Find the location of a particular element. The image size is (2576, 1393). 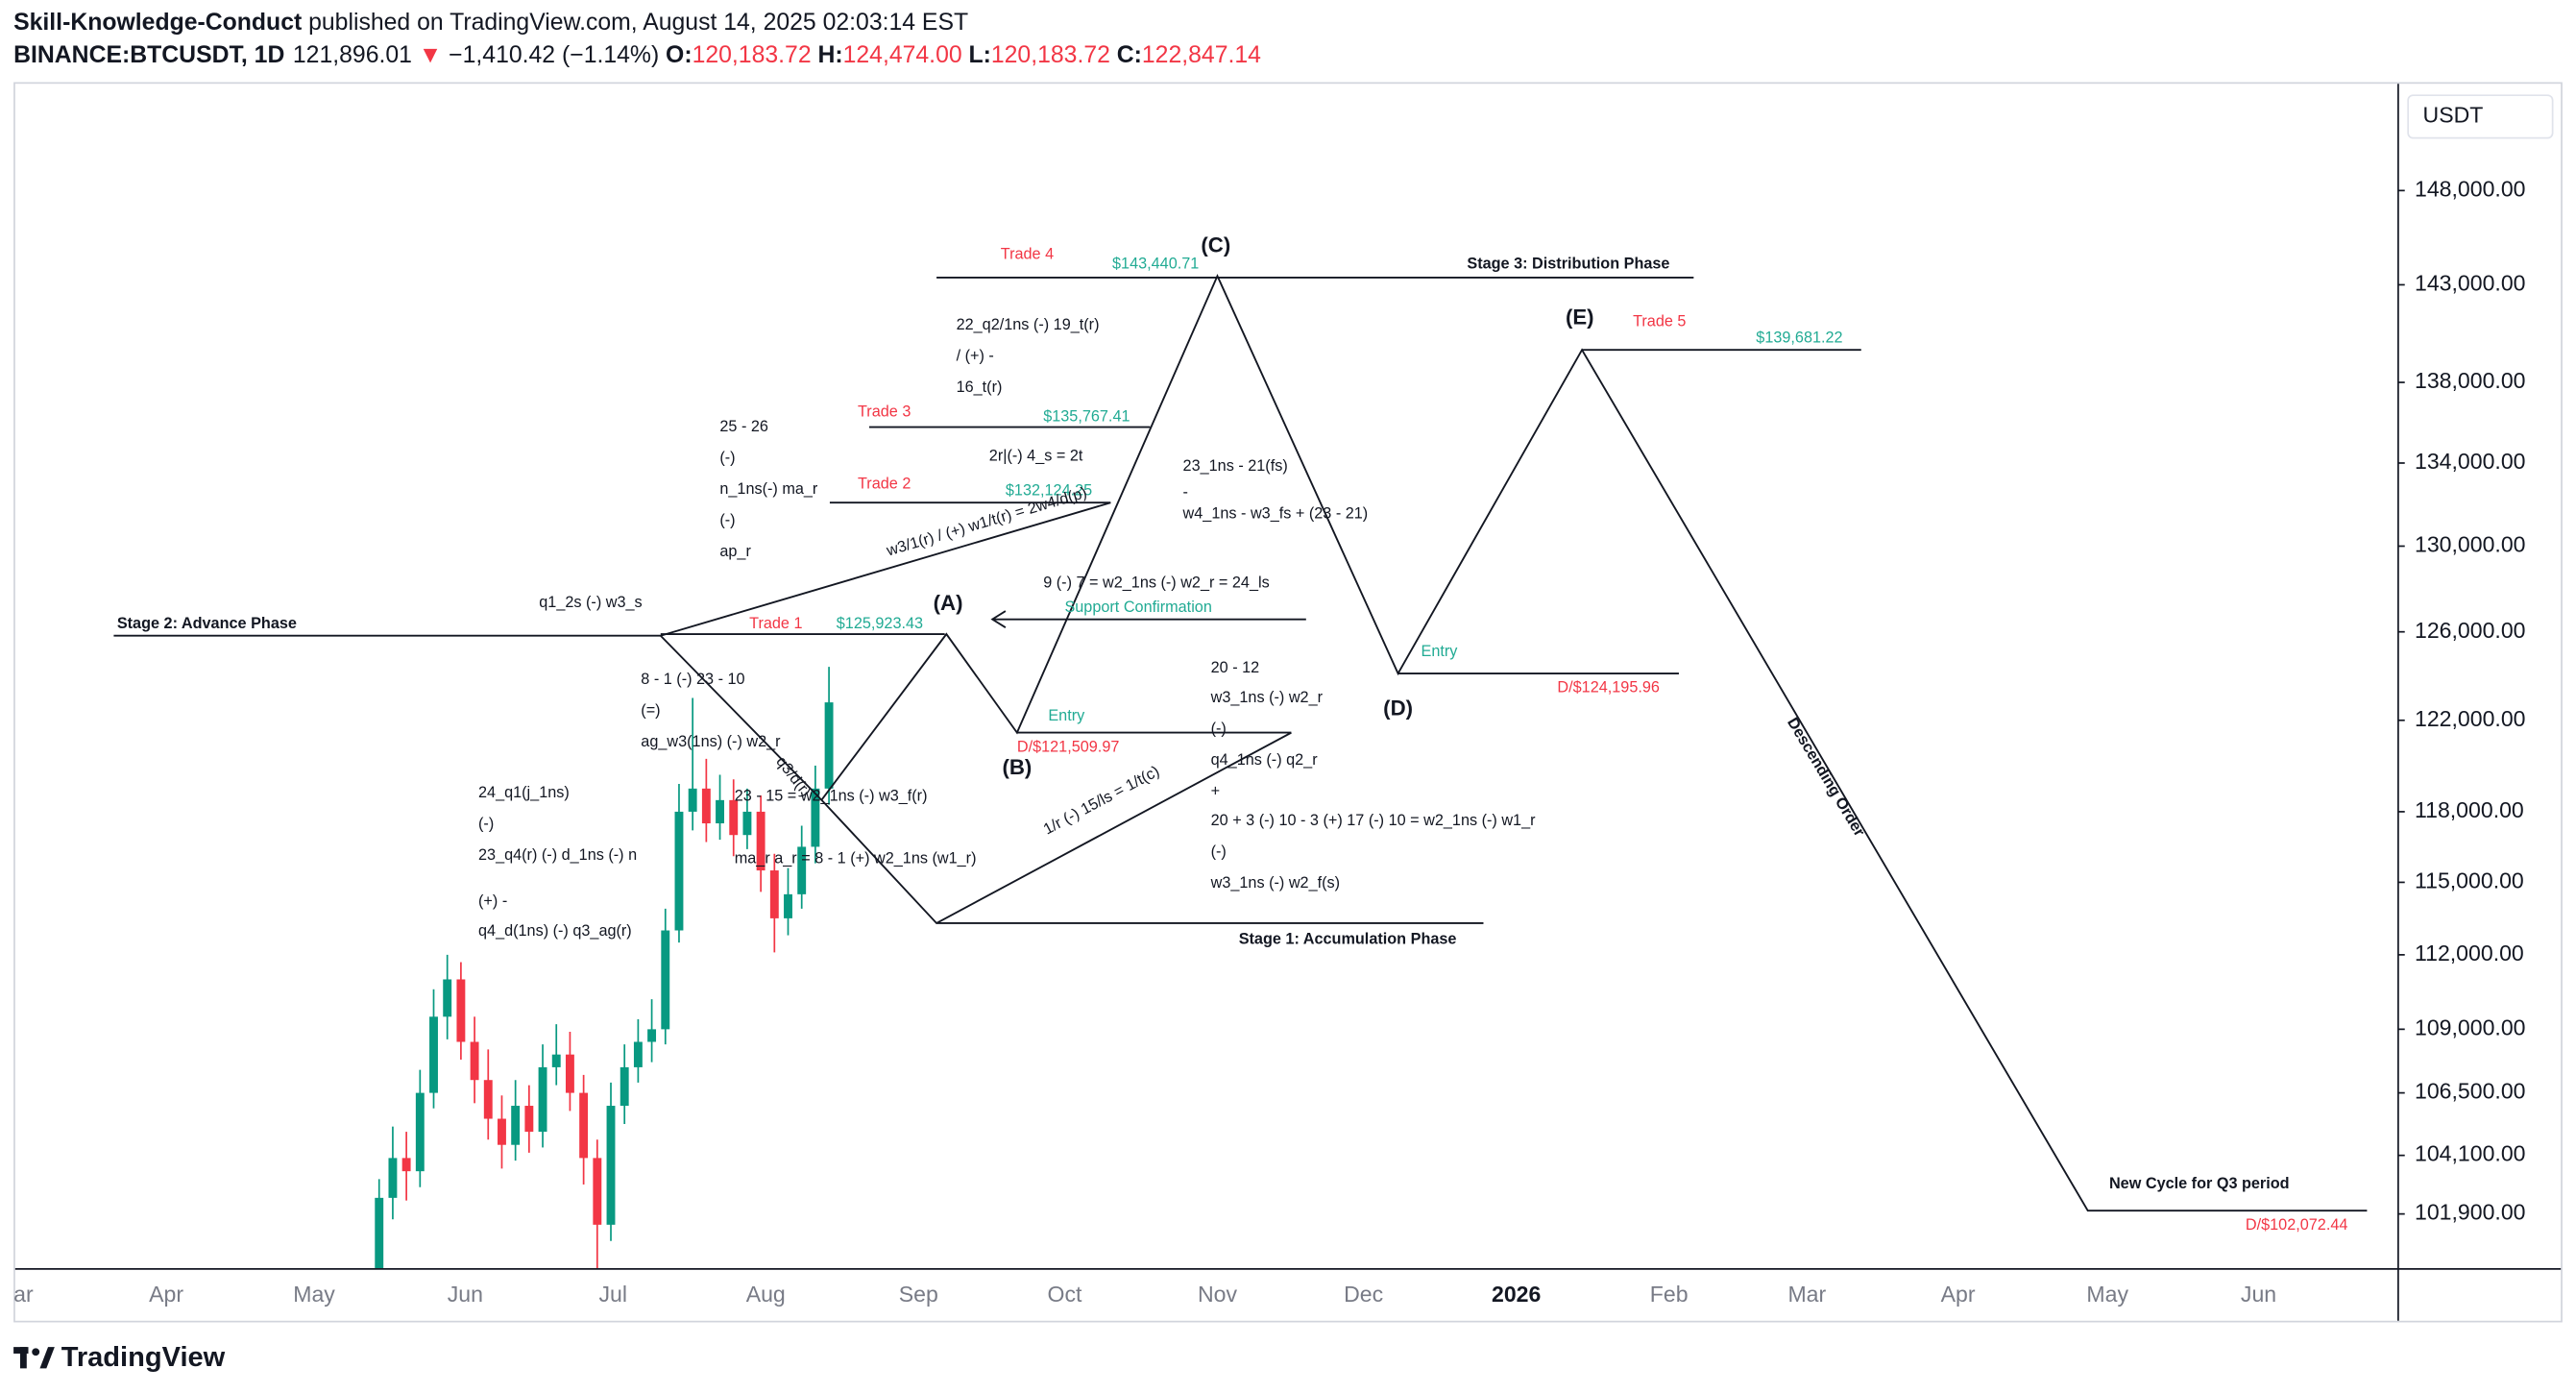

price-tick-label: 118,000.00 is located at coordinates (2469, 810).